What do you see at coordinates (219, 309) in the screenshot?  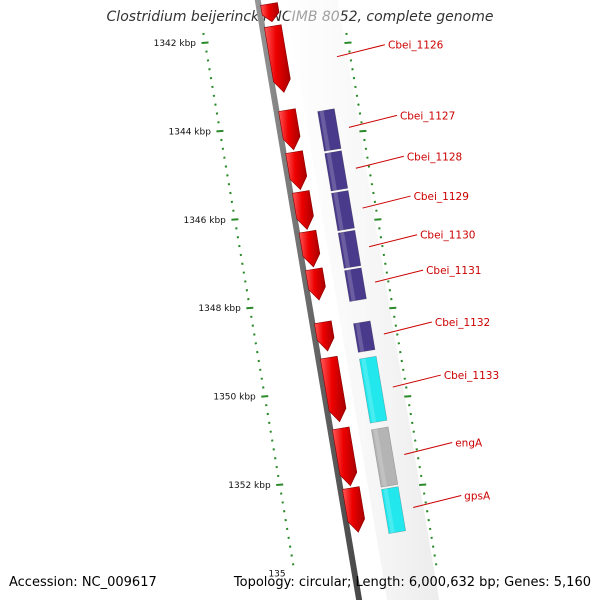 I see `tick-label: 1348 kbp` at bounding box center [219, 309].